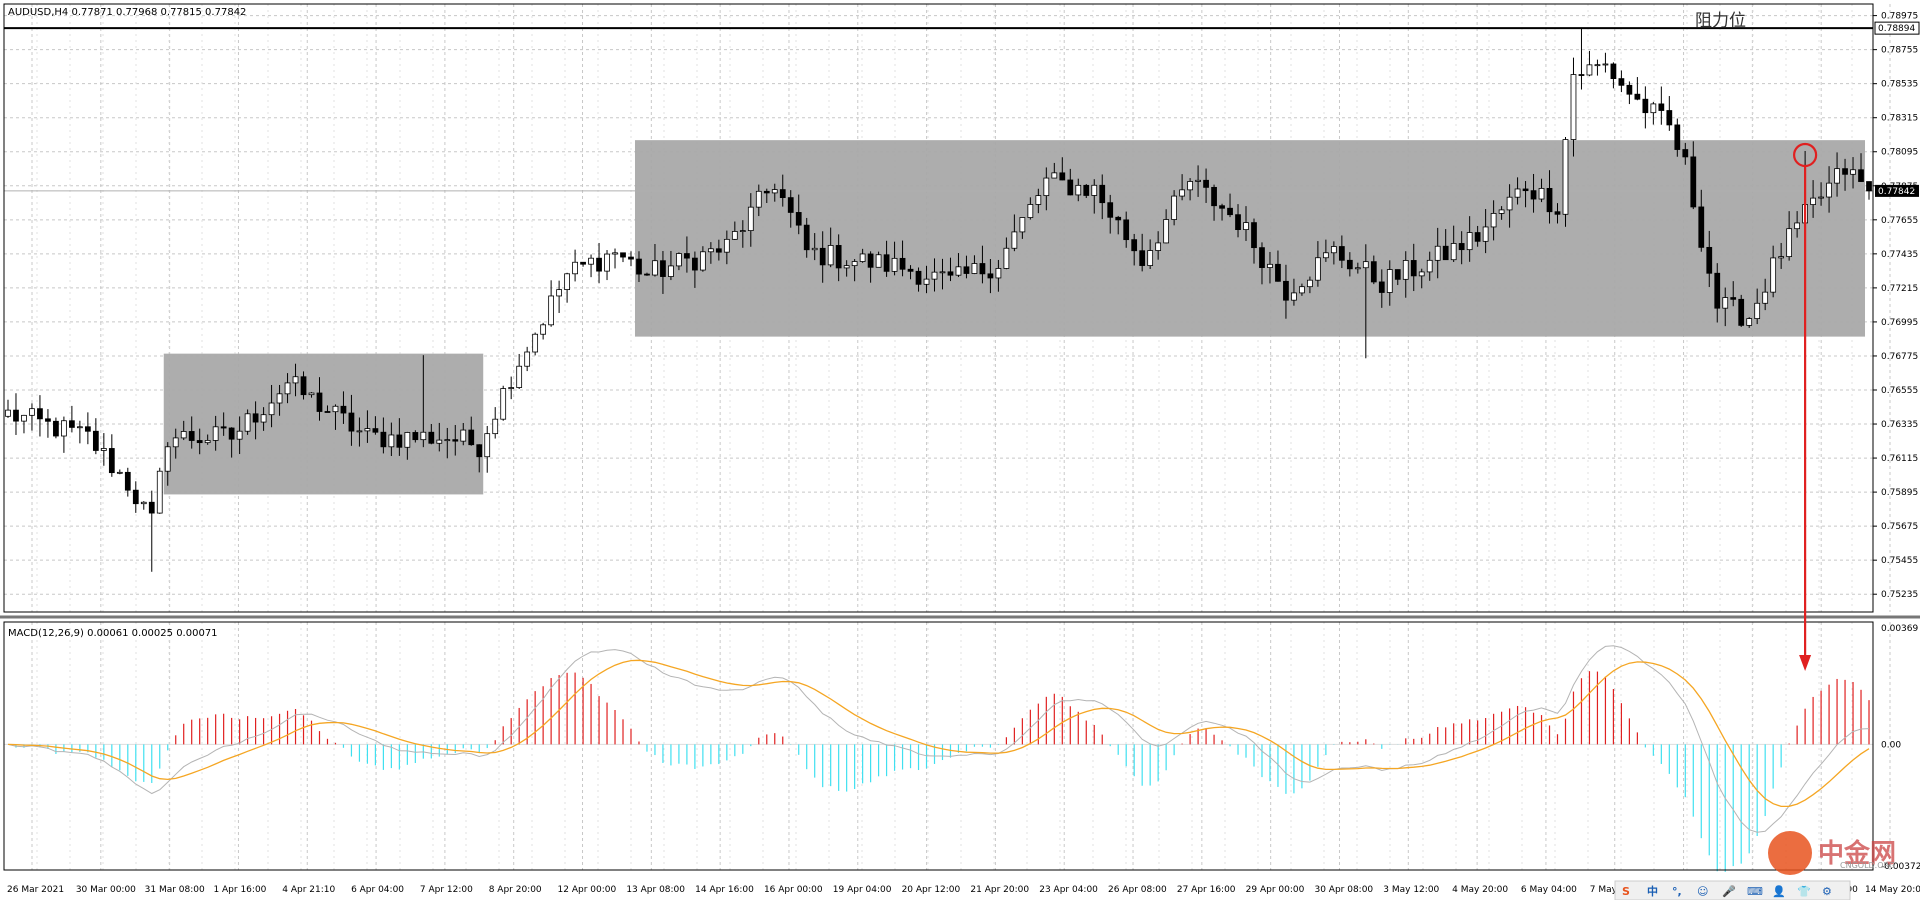  What do you see at coordinates (1899, 221) in the screenshot?
I see `y-tick-label: 0.77655` at bounding box center [1899, 221].